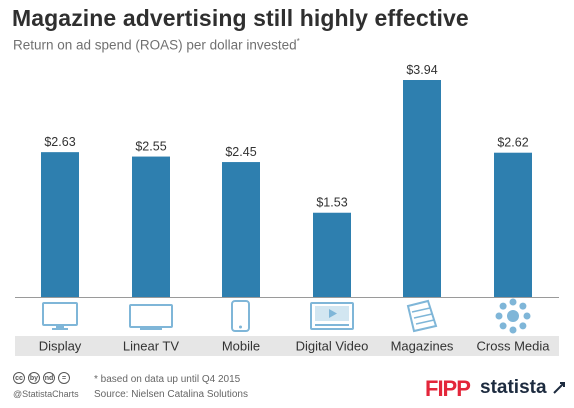 The width and height of the screenshot is (574, 408). I want to click on video-player-icon, so click(332, 316).